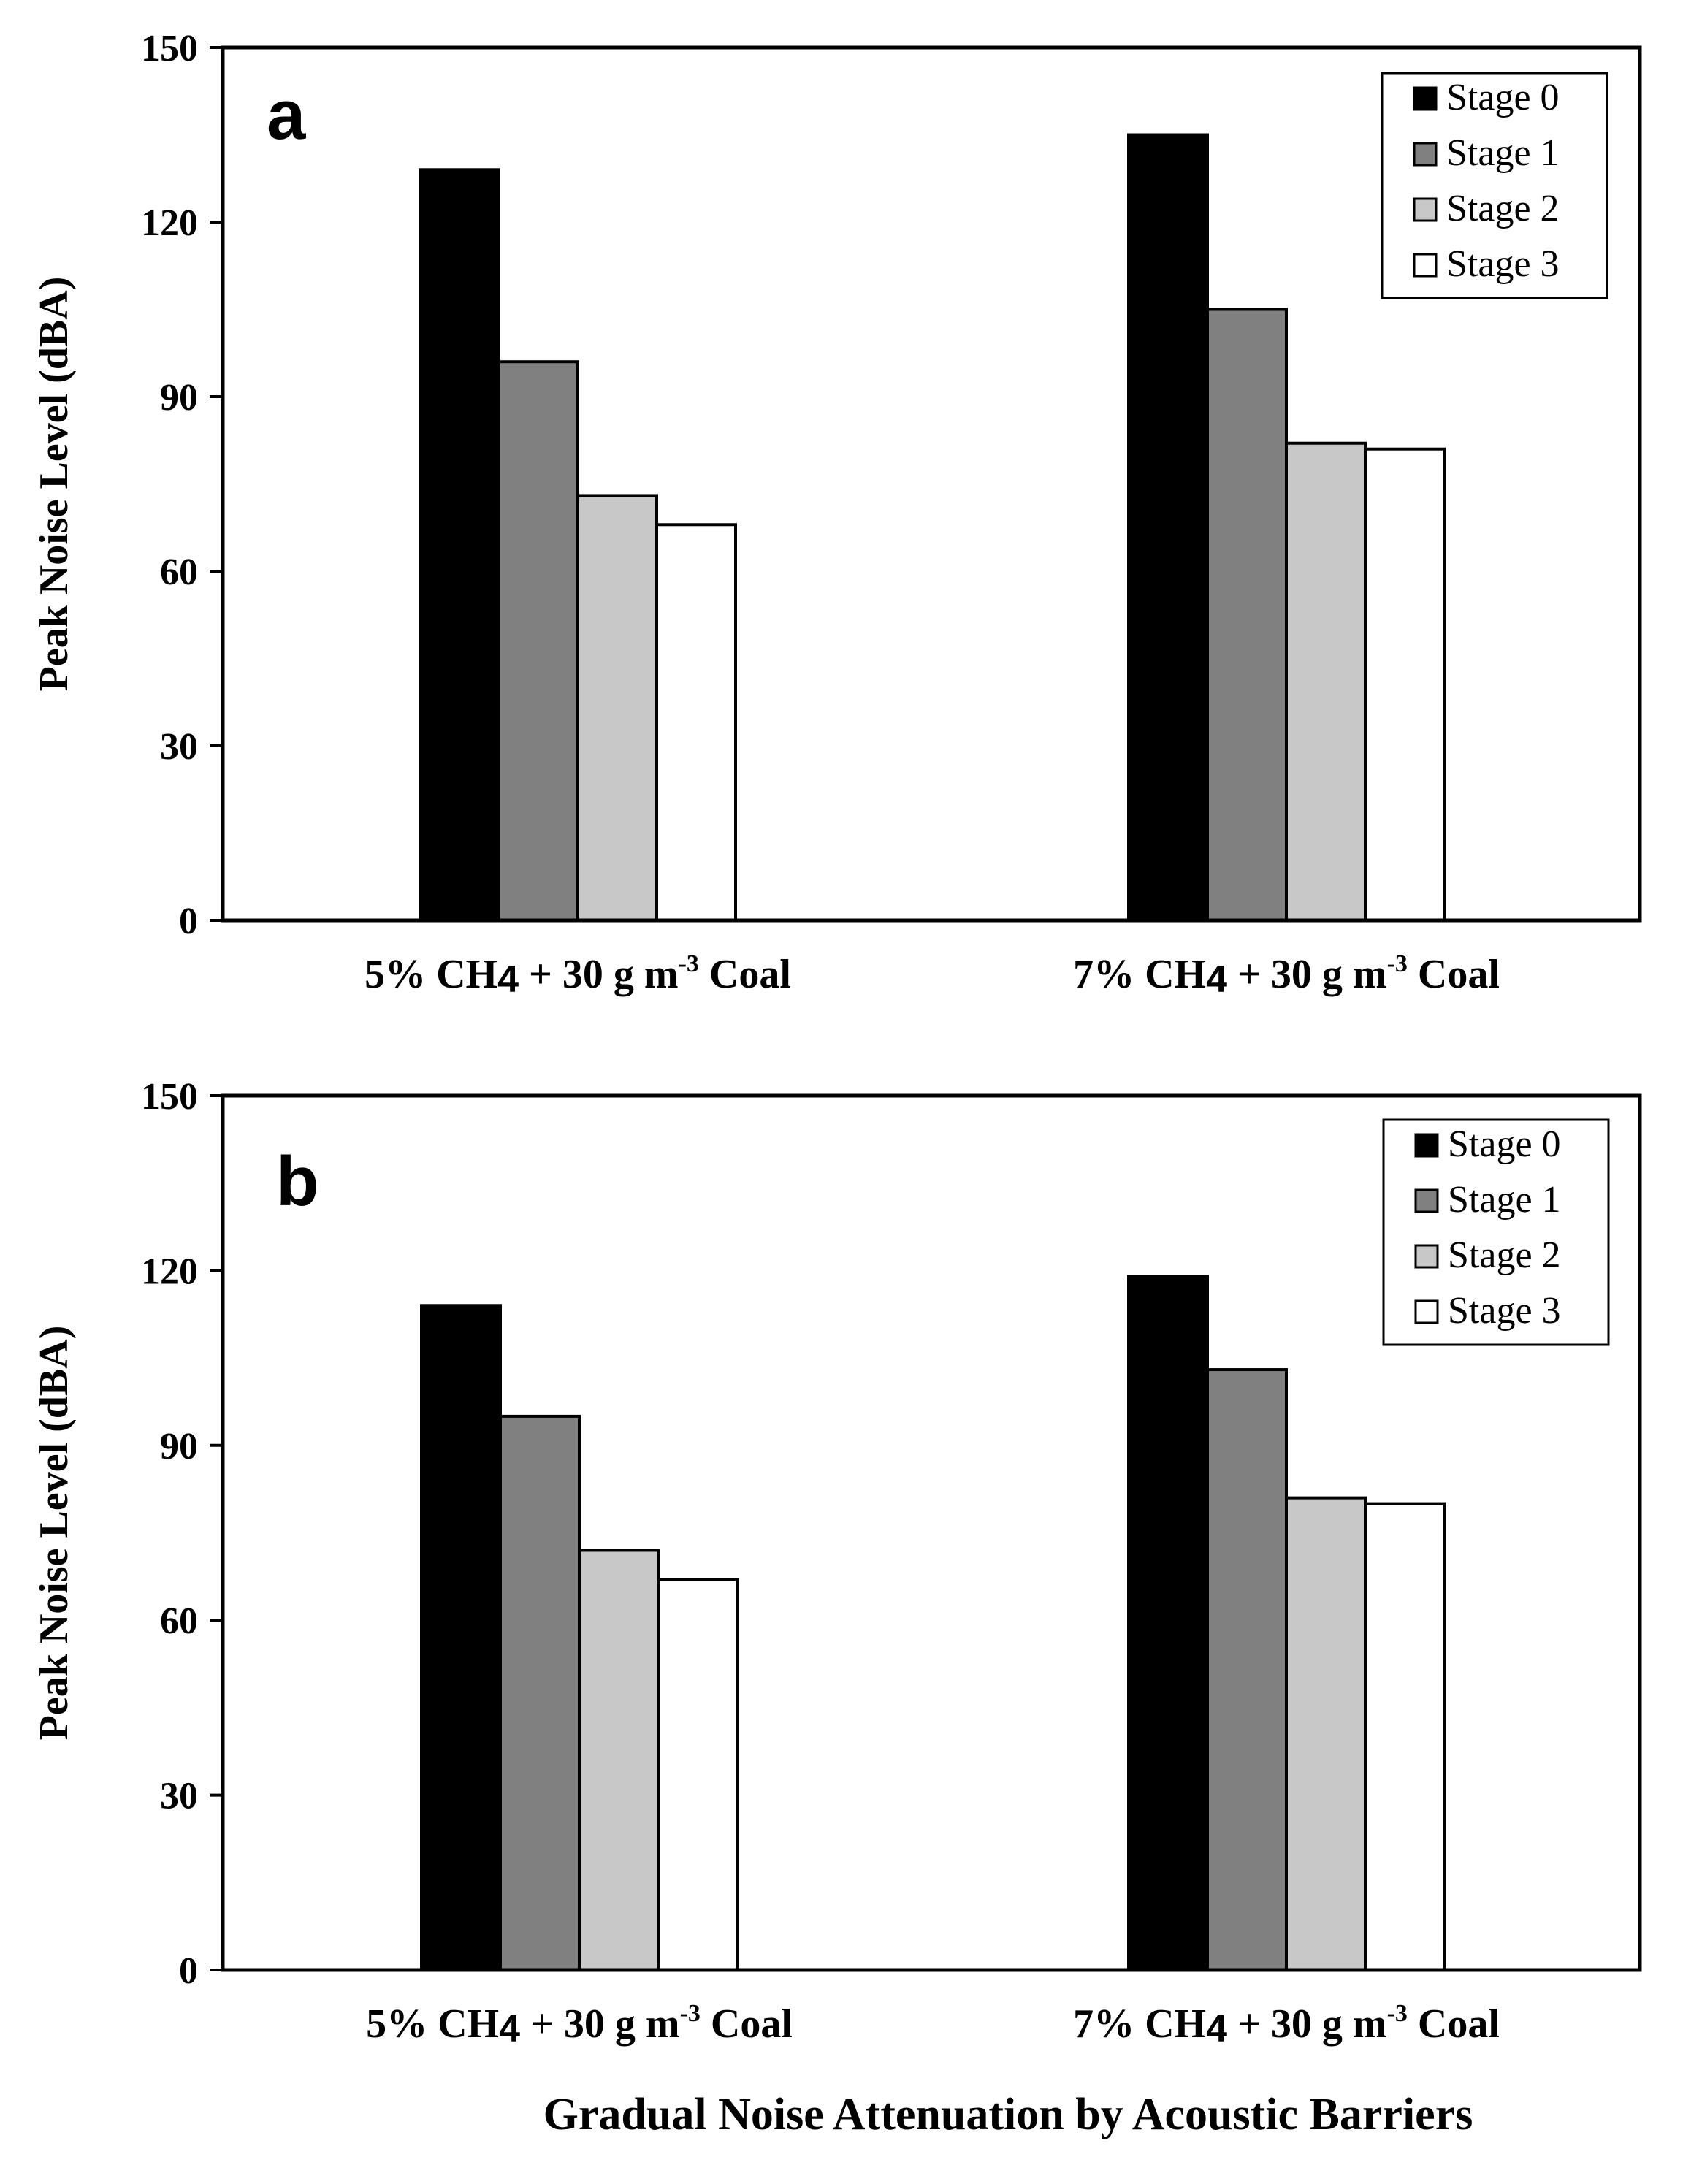 Image resolution: width=1683 pixels, height=2184 pixels. I want to click on panel-label: a, so click(286, 115).